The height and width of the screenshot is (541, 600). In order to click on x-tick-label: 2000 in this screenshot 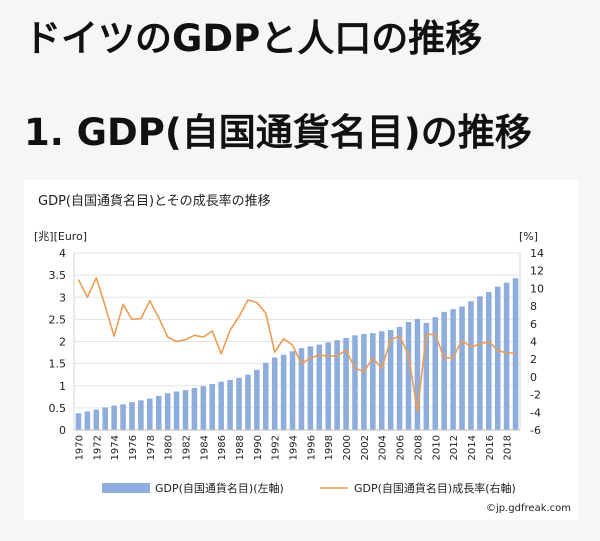, I will do `click(347, 447)`.